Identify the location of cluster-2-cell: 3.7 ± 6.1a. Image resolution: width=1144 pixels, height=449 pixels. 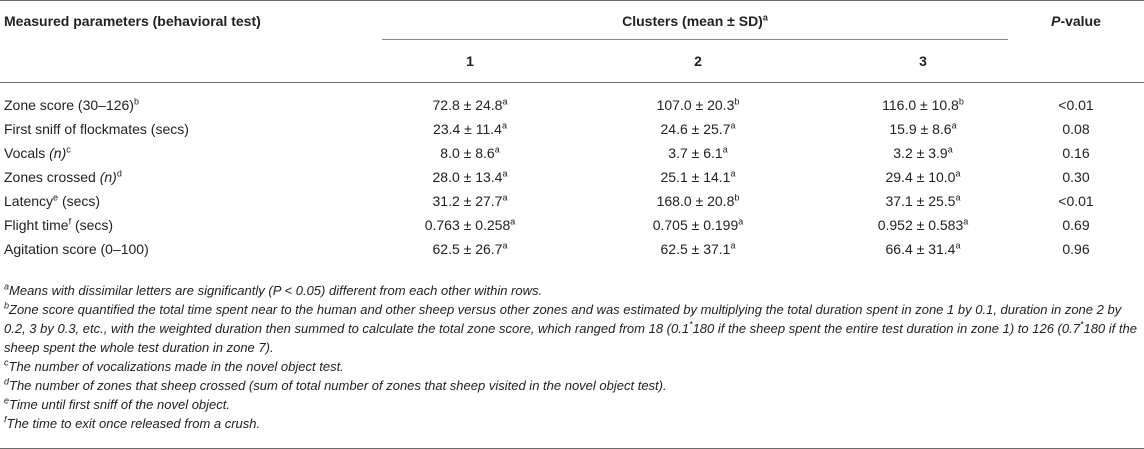
(698, 152).